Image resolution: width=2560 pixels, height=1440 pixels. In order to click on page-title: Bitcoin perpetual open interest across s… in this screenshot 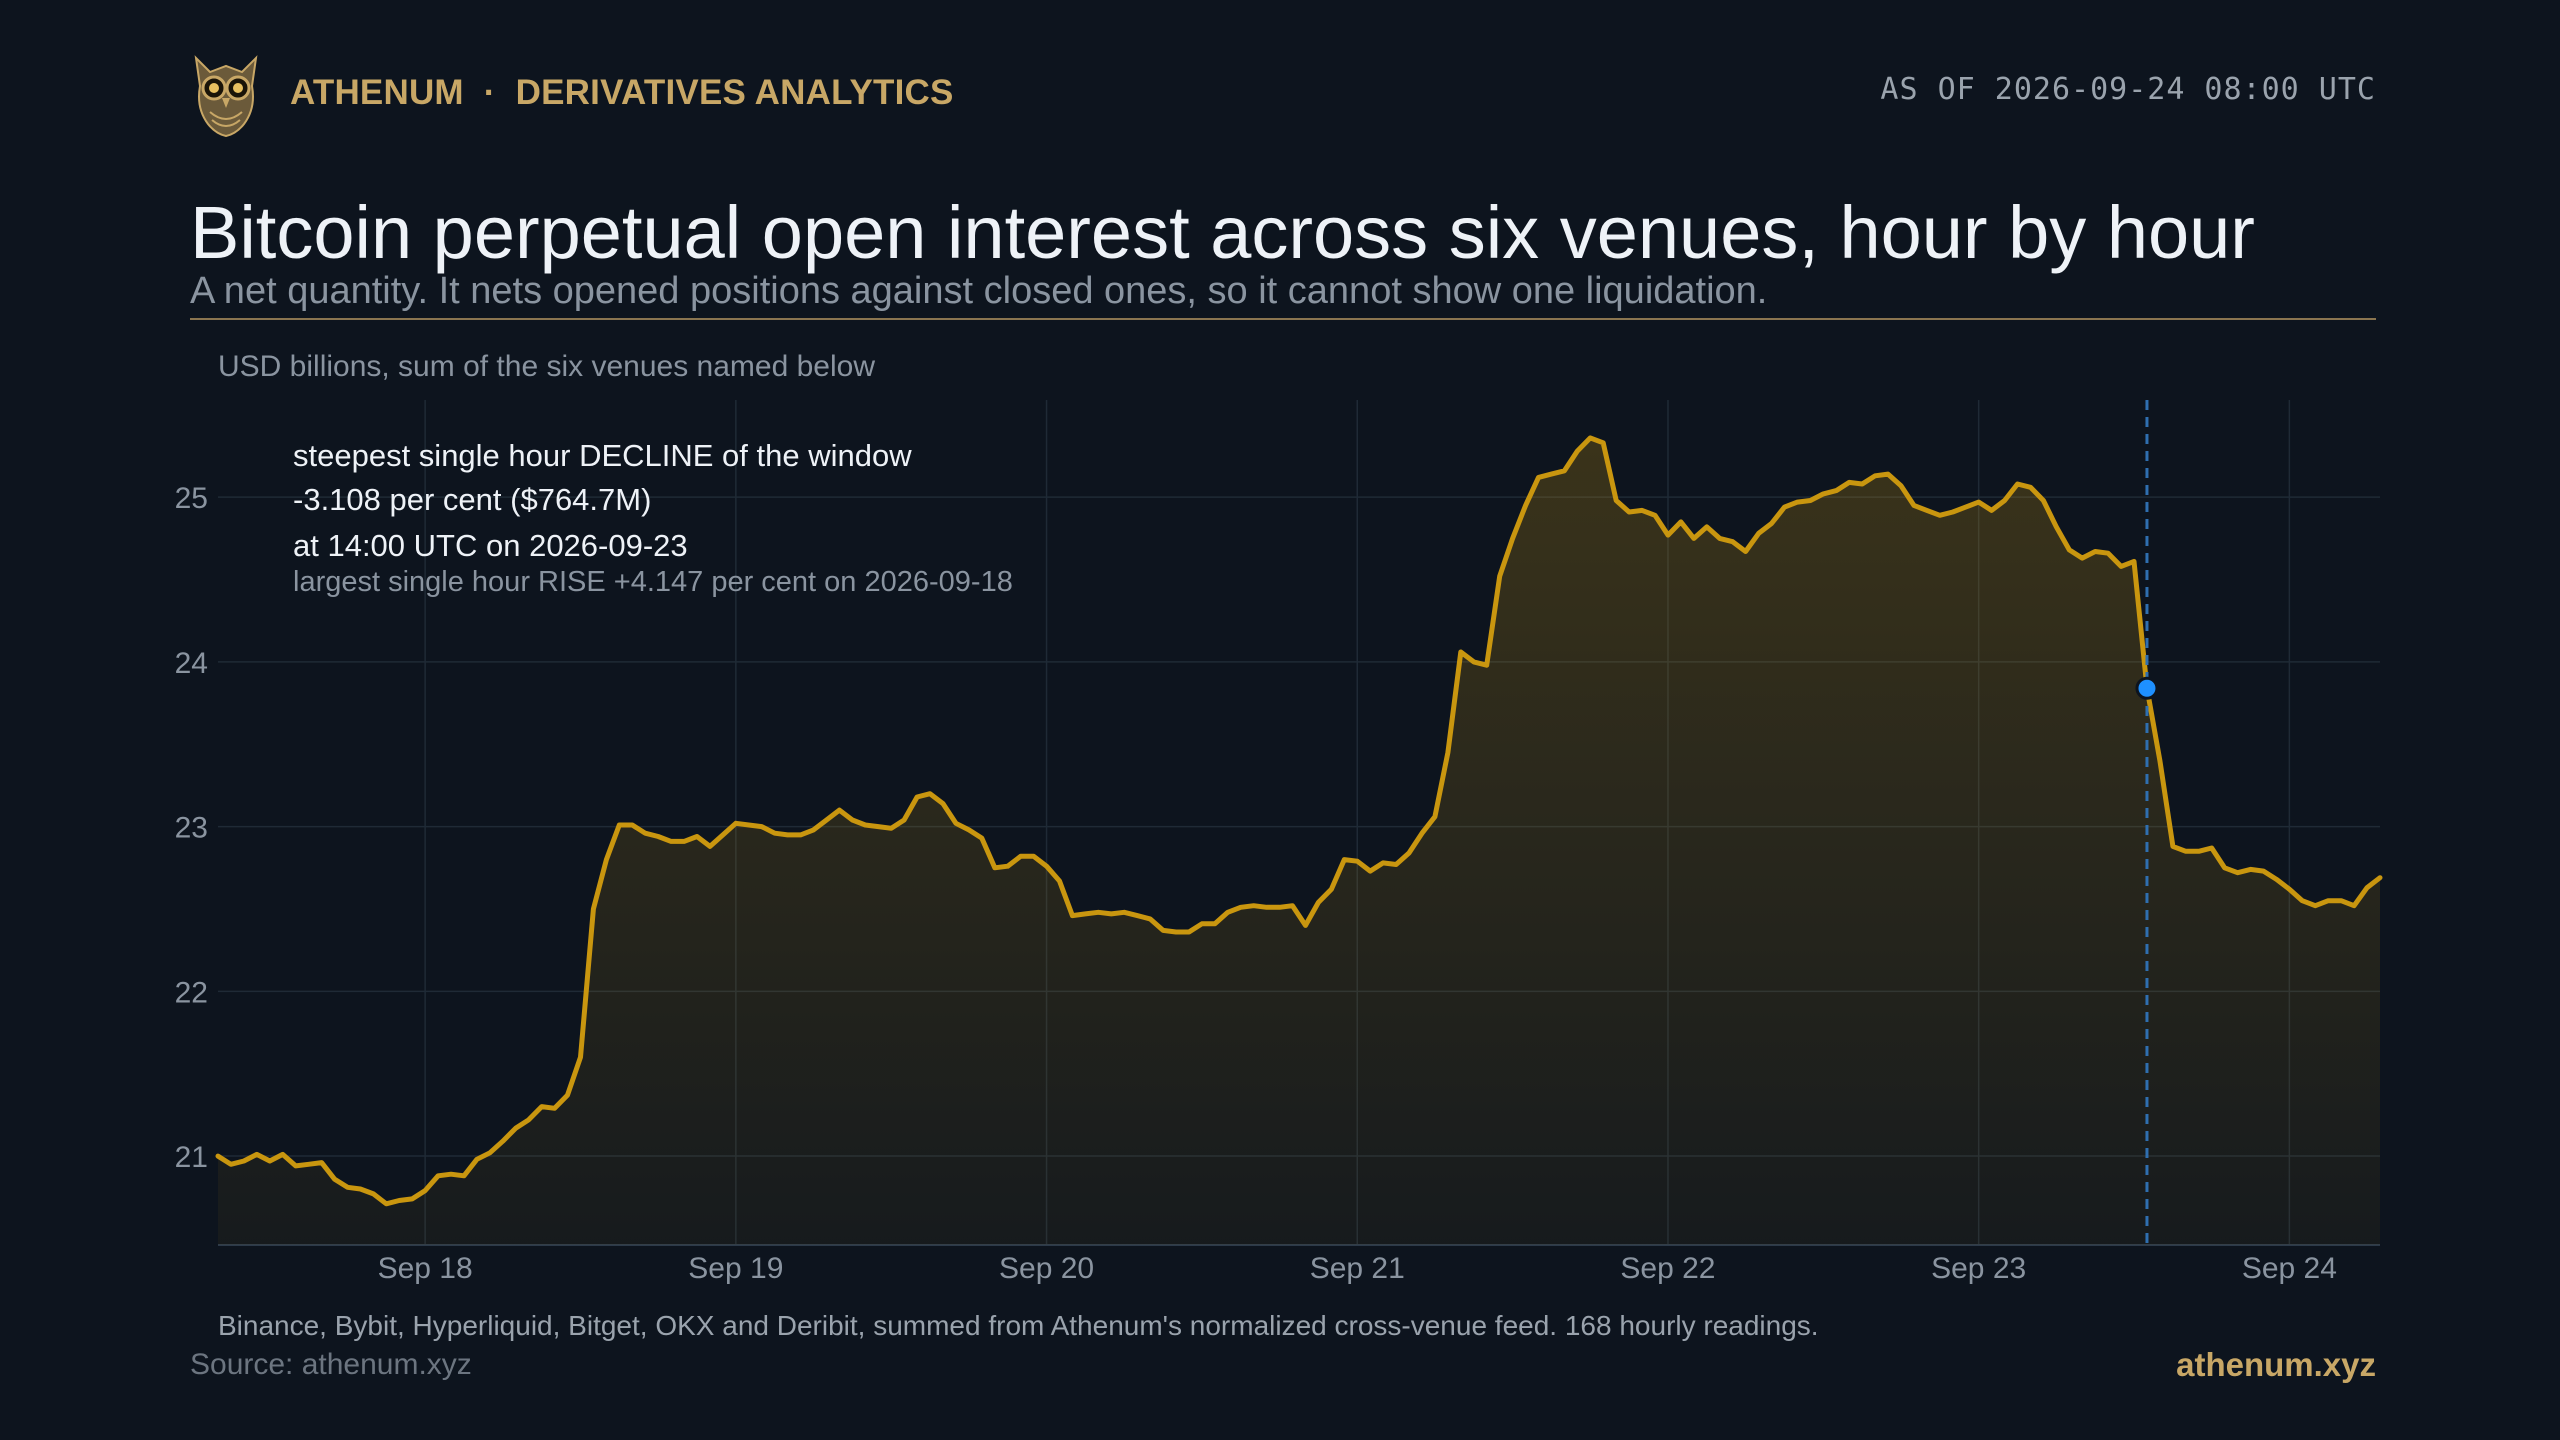, I will do `click(1222, 232)`.